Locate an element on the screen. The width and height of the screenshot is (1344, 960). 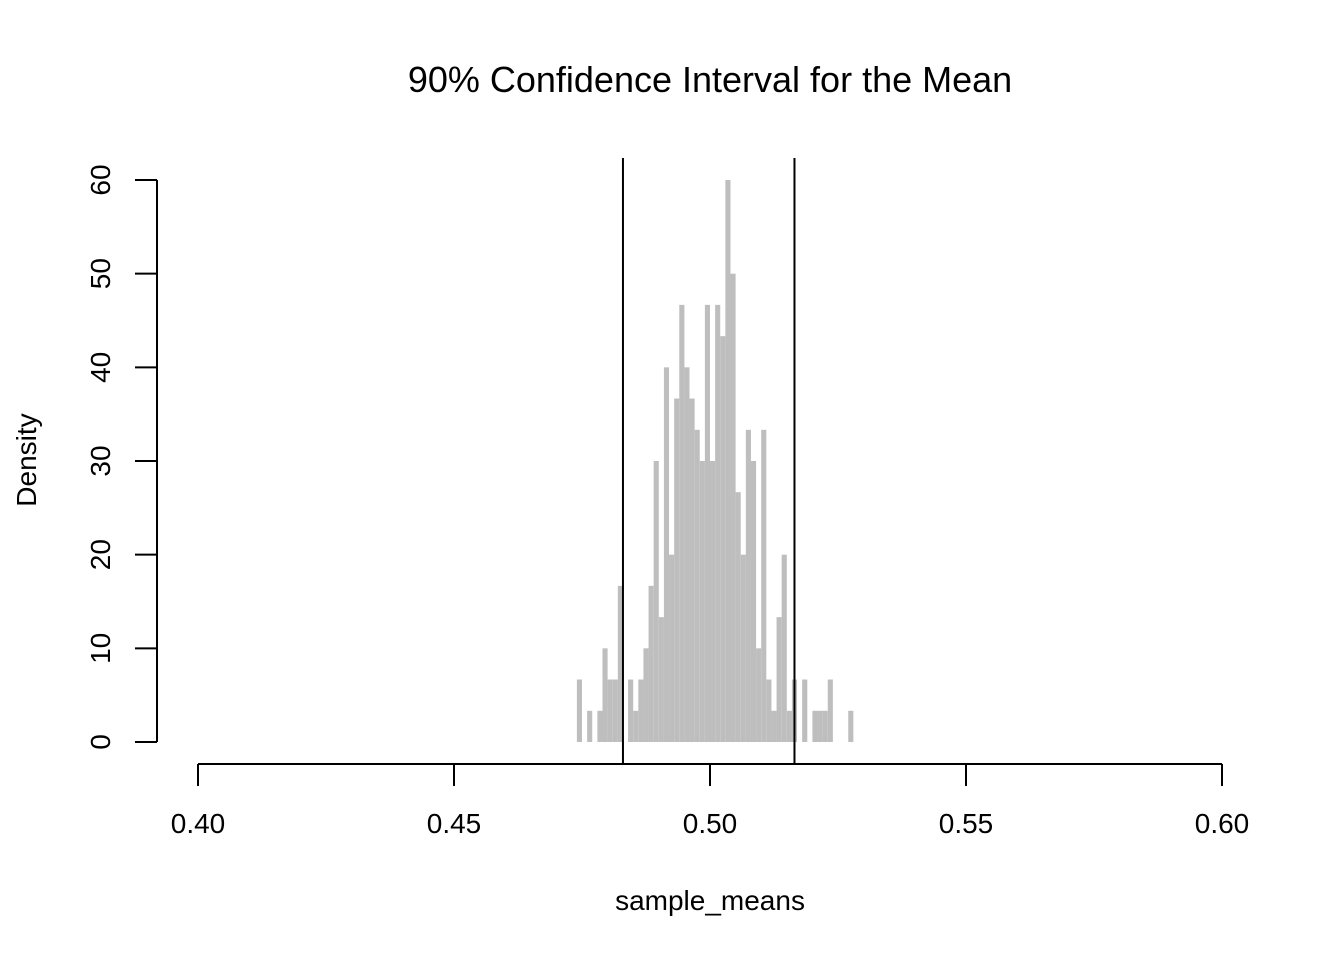
x-axis-label: sample_means is located at coordinates (710, 900).